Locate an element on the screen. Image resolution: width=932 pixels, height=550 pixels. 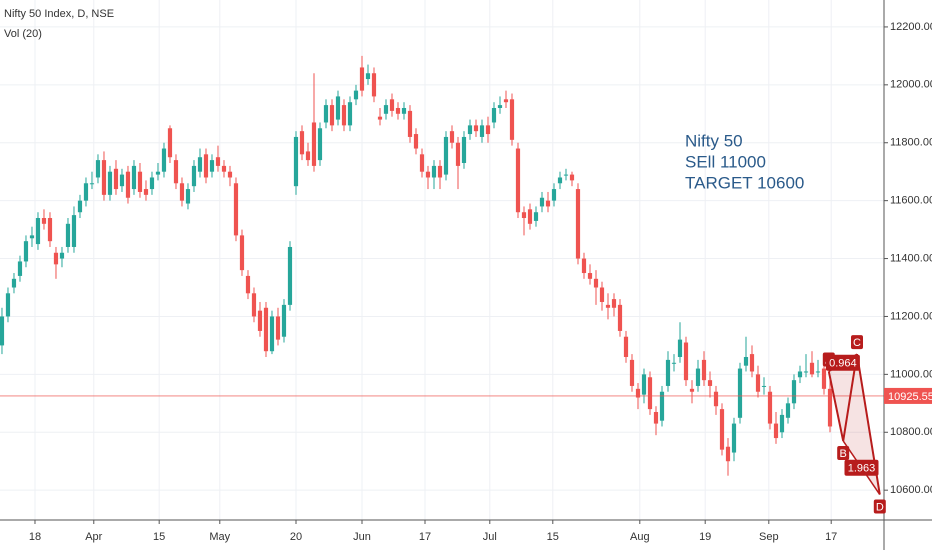
y-tick-label: 12000.00 is located at coordinates (911, 85).